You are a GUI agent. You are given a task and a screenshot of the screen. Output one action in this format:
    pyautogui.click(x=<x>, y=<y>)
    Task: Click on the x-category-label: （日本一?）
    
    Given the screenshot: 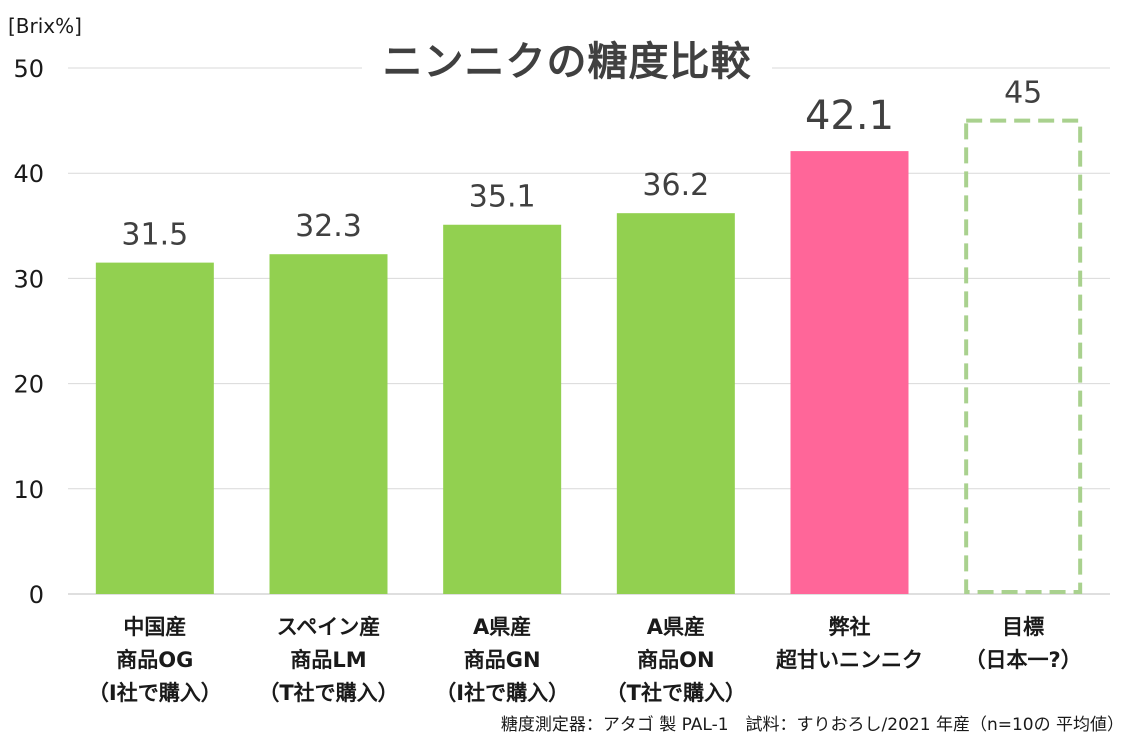 What is the action you would take?
    pyautogui.click(x=1023, y=660)
    